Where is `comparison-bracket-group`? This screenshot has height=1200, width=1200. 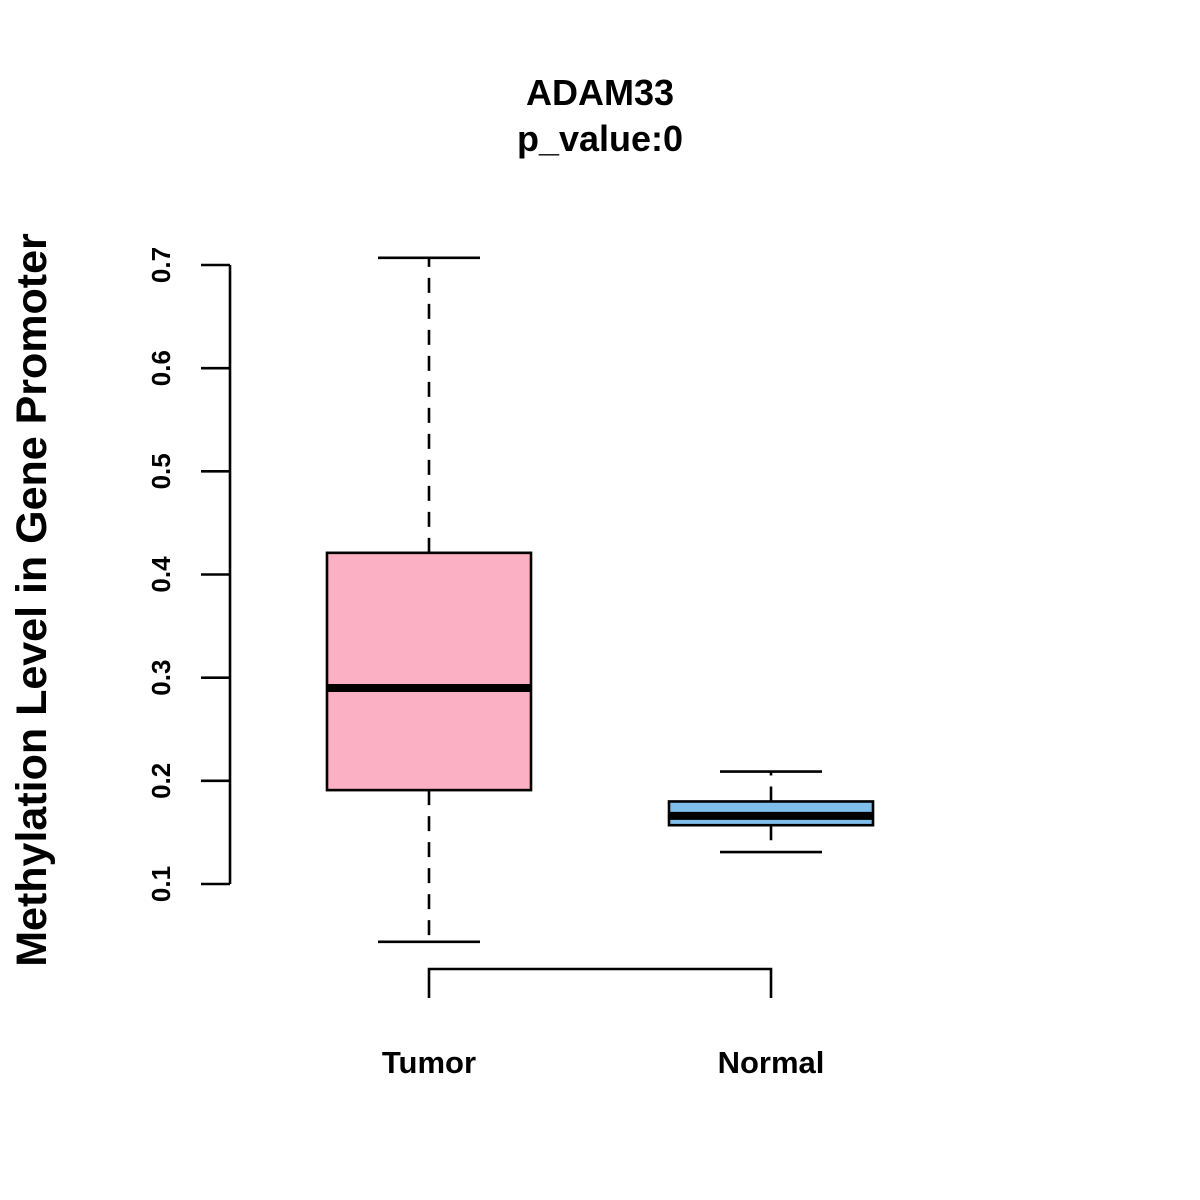
comparison-bracket-group is located at coordinates (600, 982).